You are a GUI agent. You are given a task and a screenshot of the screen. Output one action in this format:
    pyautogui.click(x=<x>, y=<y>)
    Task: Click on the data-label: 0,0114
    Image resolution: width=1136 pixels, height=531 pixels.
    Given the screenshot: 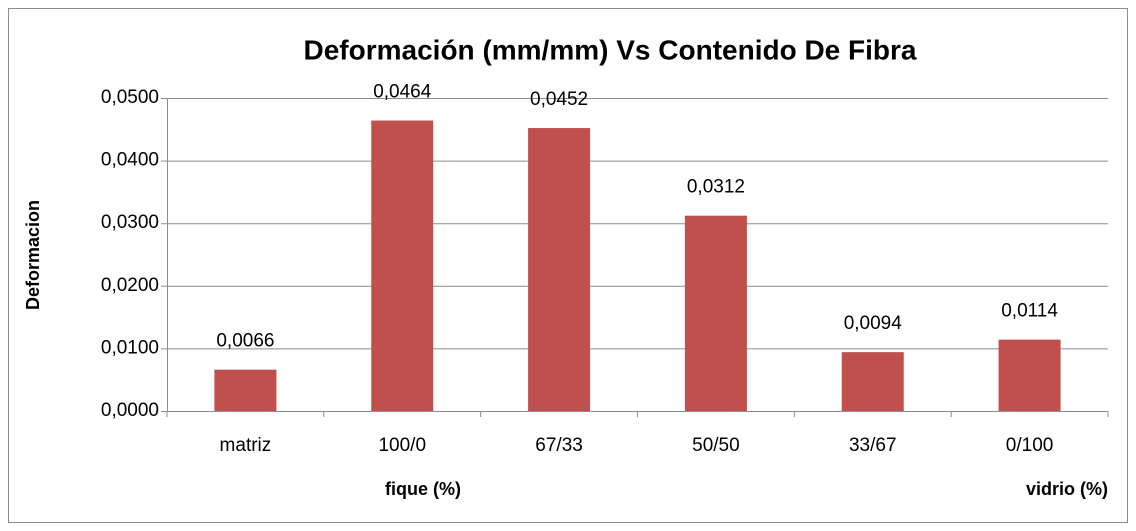 What is the action you would take?
    pyautogui.click(x=1029, y=311)
    